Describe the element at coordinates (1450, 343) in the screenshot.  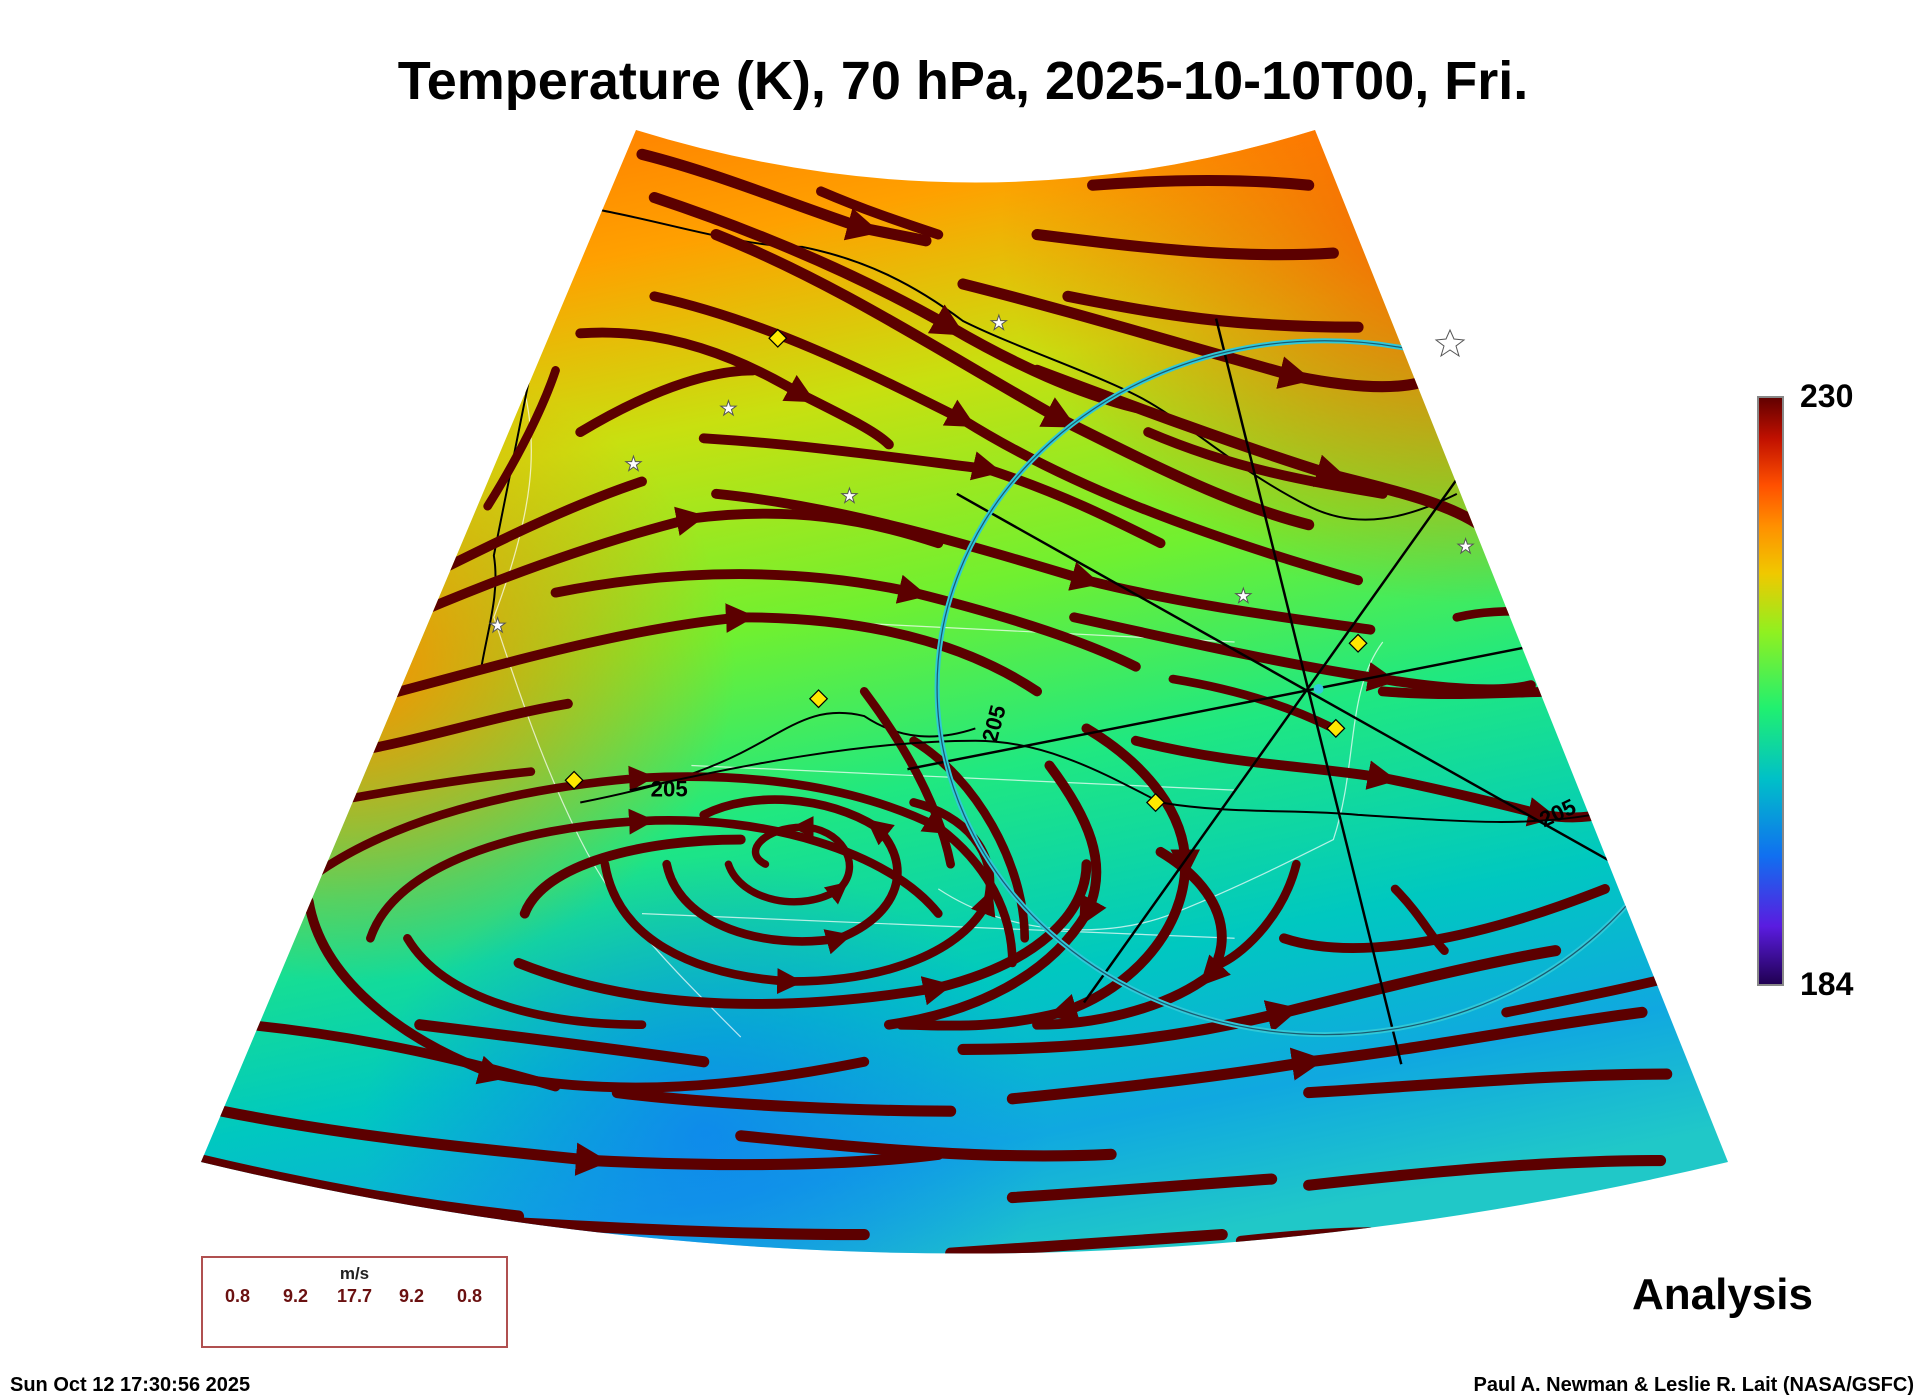
I see `star-icon` at that location.